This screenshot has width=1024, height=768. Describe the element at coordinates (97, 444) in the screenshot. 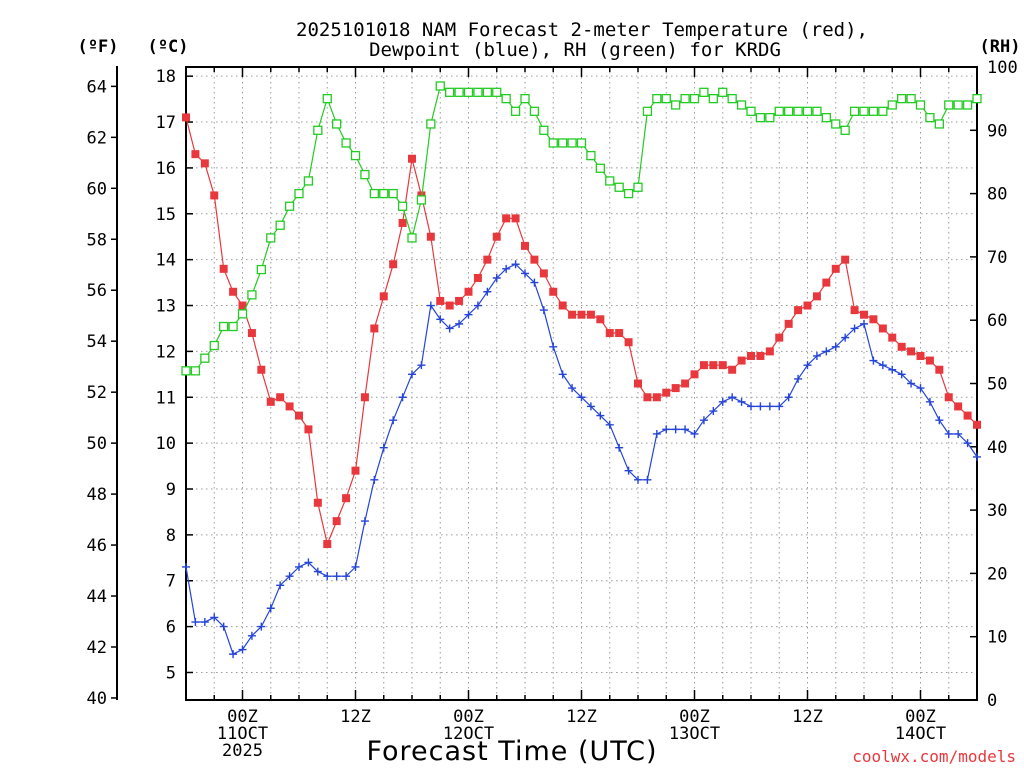

I see `fahrenheit-tick-label: 50` at that location.